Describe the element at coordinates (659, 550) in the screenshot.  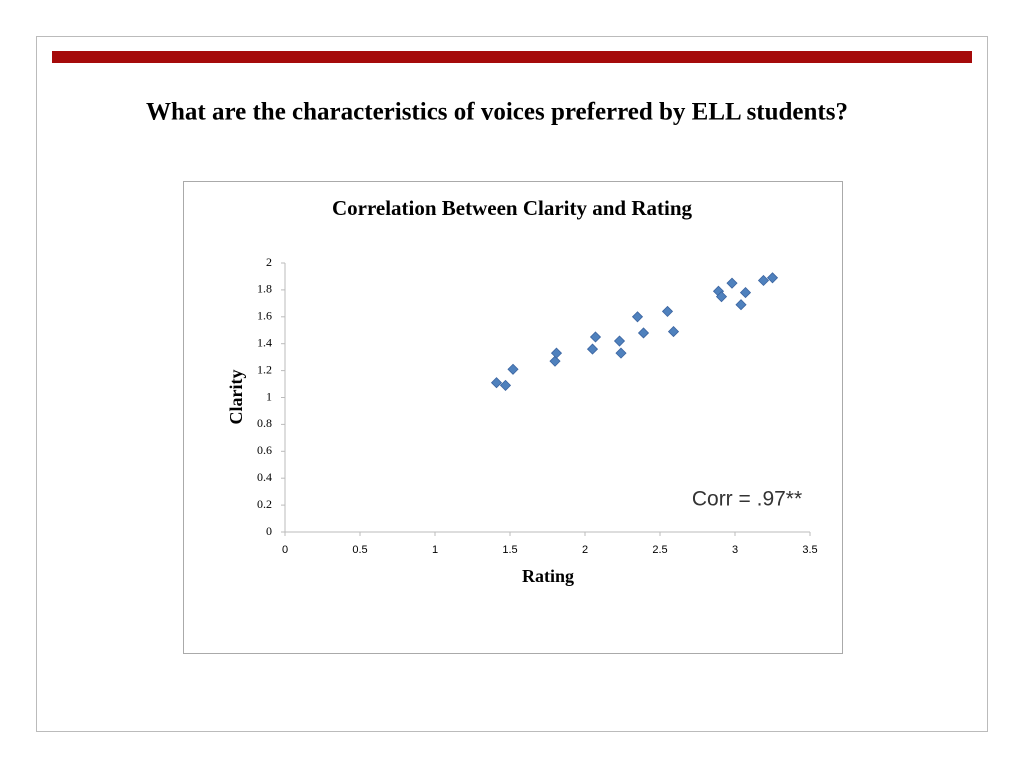
I see `x-tick-label: 2.5` at that location.